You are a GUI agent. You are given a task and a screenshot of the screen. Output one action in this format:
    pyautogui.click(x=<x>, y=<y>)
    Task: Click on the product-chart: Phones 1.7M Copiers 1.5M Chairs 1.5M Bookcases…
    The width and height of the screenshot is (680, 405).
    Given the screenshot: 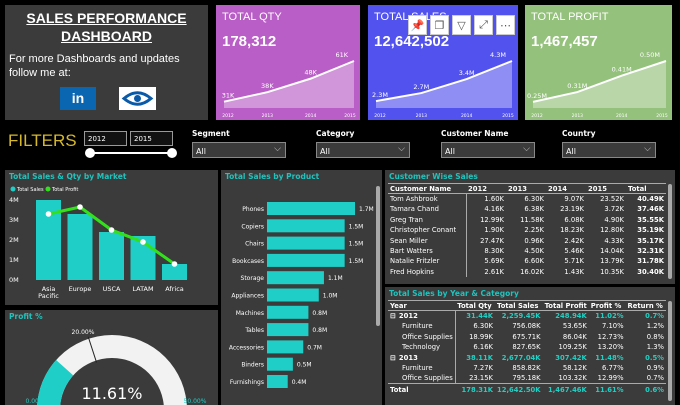 What is the action you would take?
    pyautogui.click(x=301, y=295)
    